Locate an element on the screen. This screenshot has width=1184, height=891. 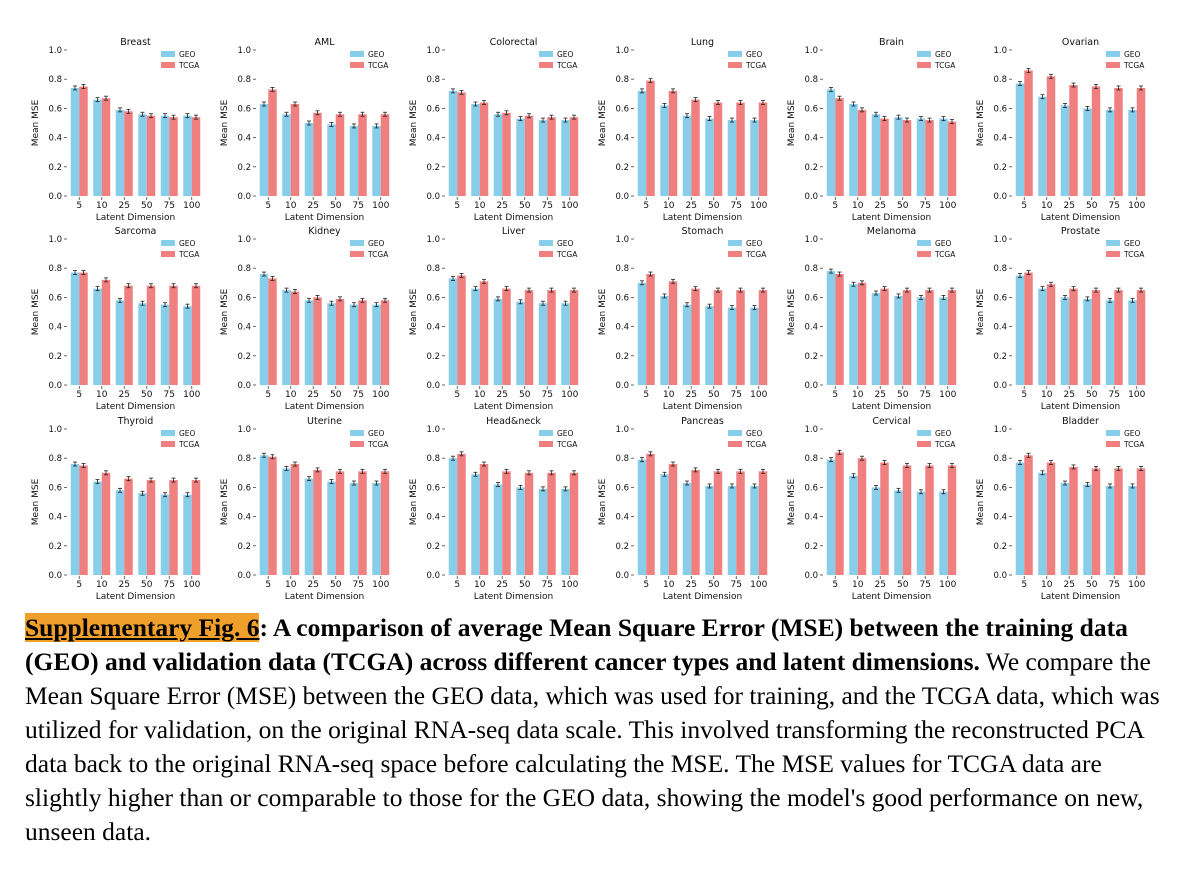
panel-title: Brain is located at coordinates (891, 42).